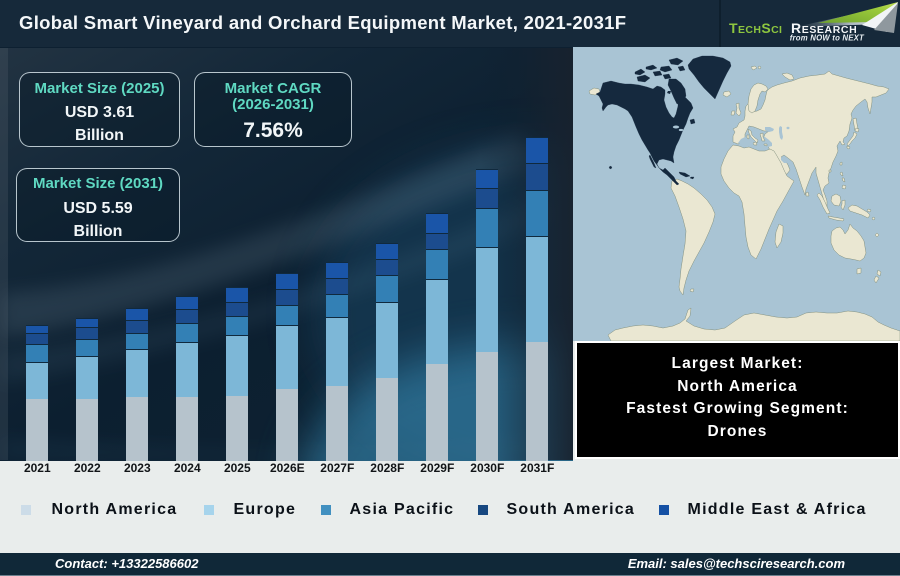  What do you see at coordinates (755, 28) in the screenshot?
I see `svg-text: TECHSCI` at bounding box center [755, 28].